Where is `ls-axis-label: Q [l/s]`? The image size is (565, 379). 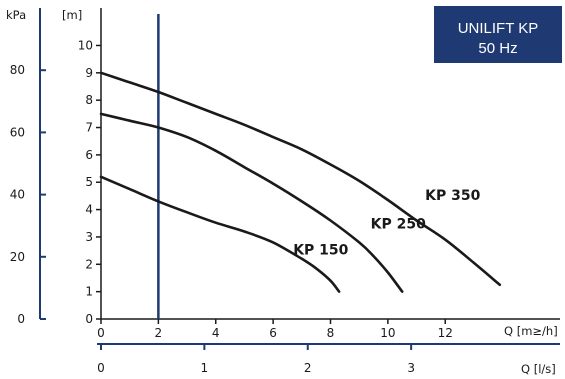 ls-axis-label: Q [l/s] is located at coordinates (538, 369).